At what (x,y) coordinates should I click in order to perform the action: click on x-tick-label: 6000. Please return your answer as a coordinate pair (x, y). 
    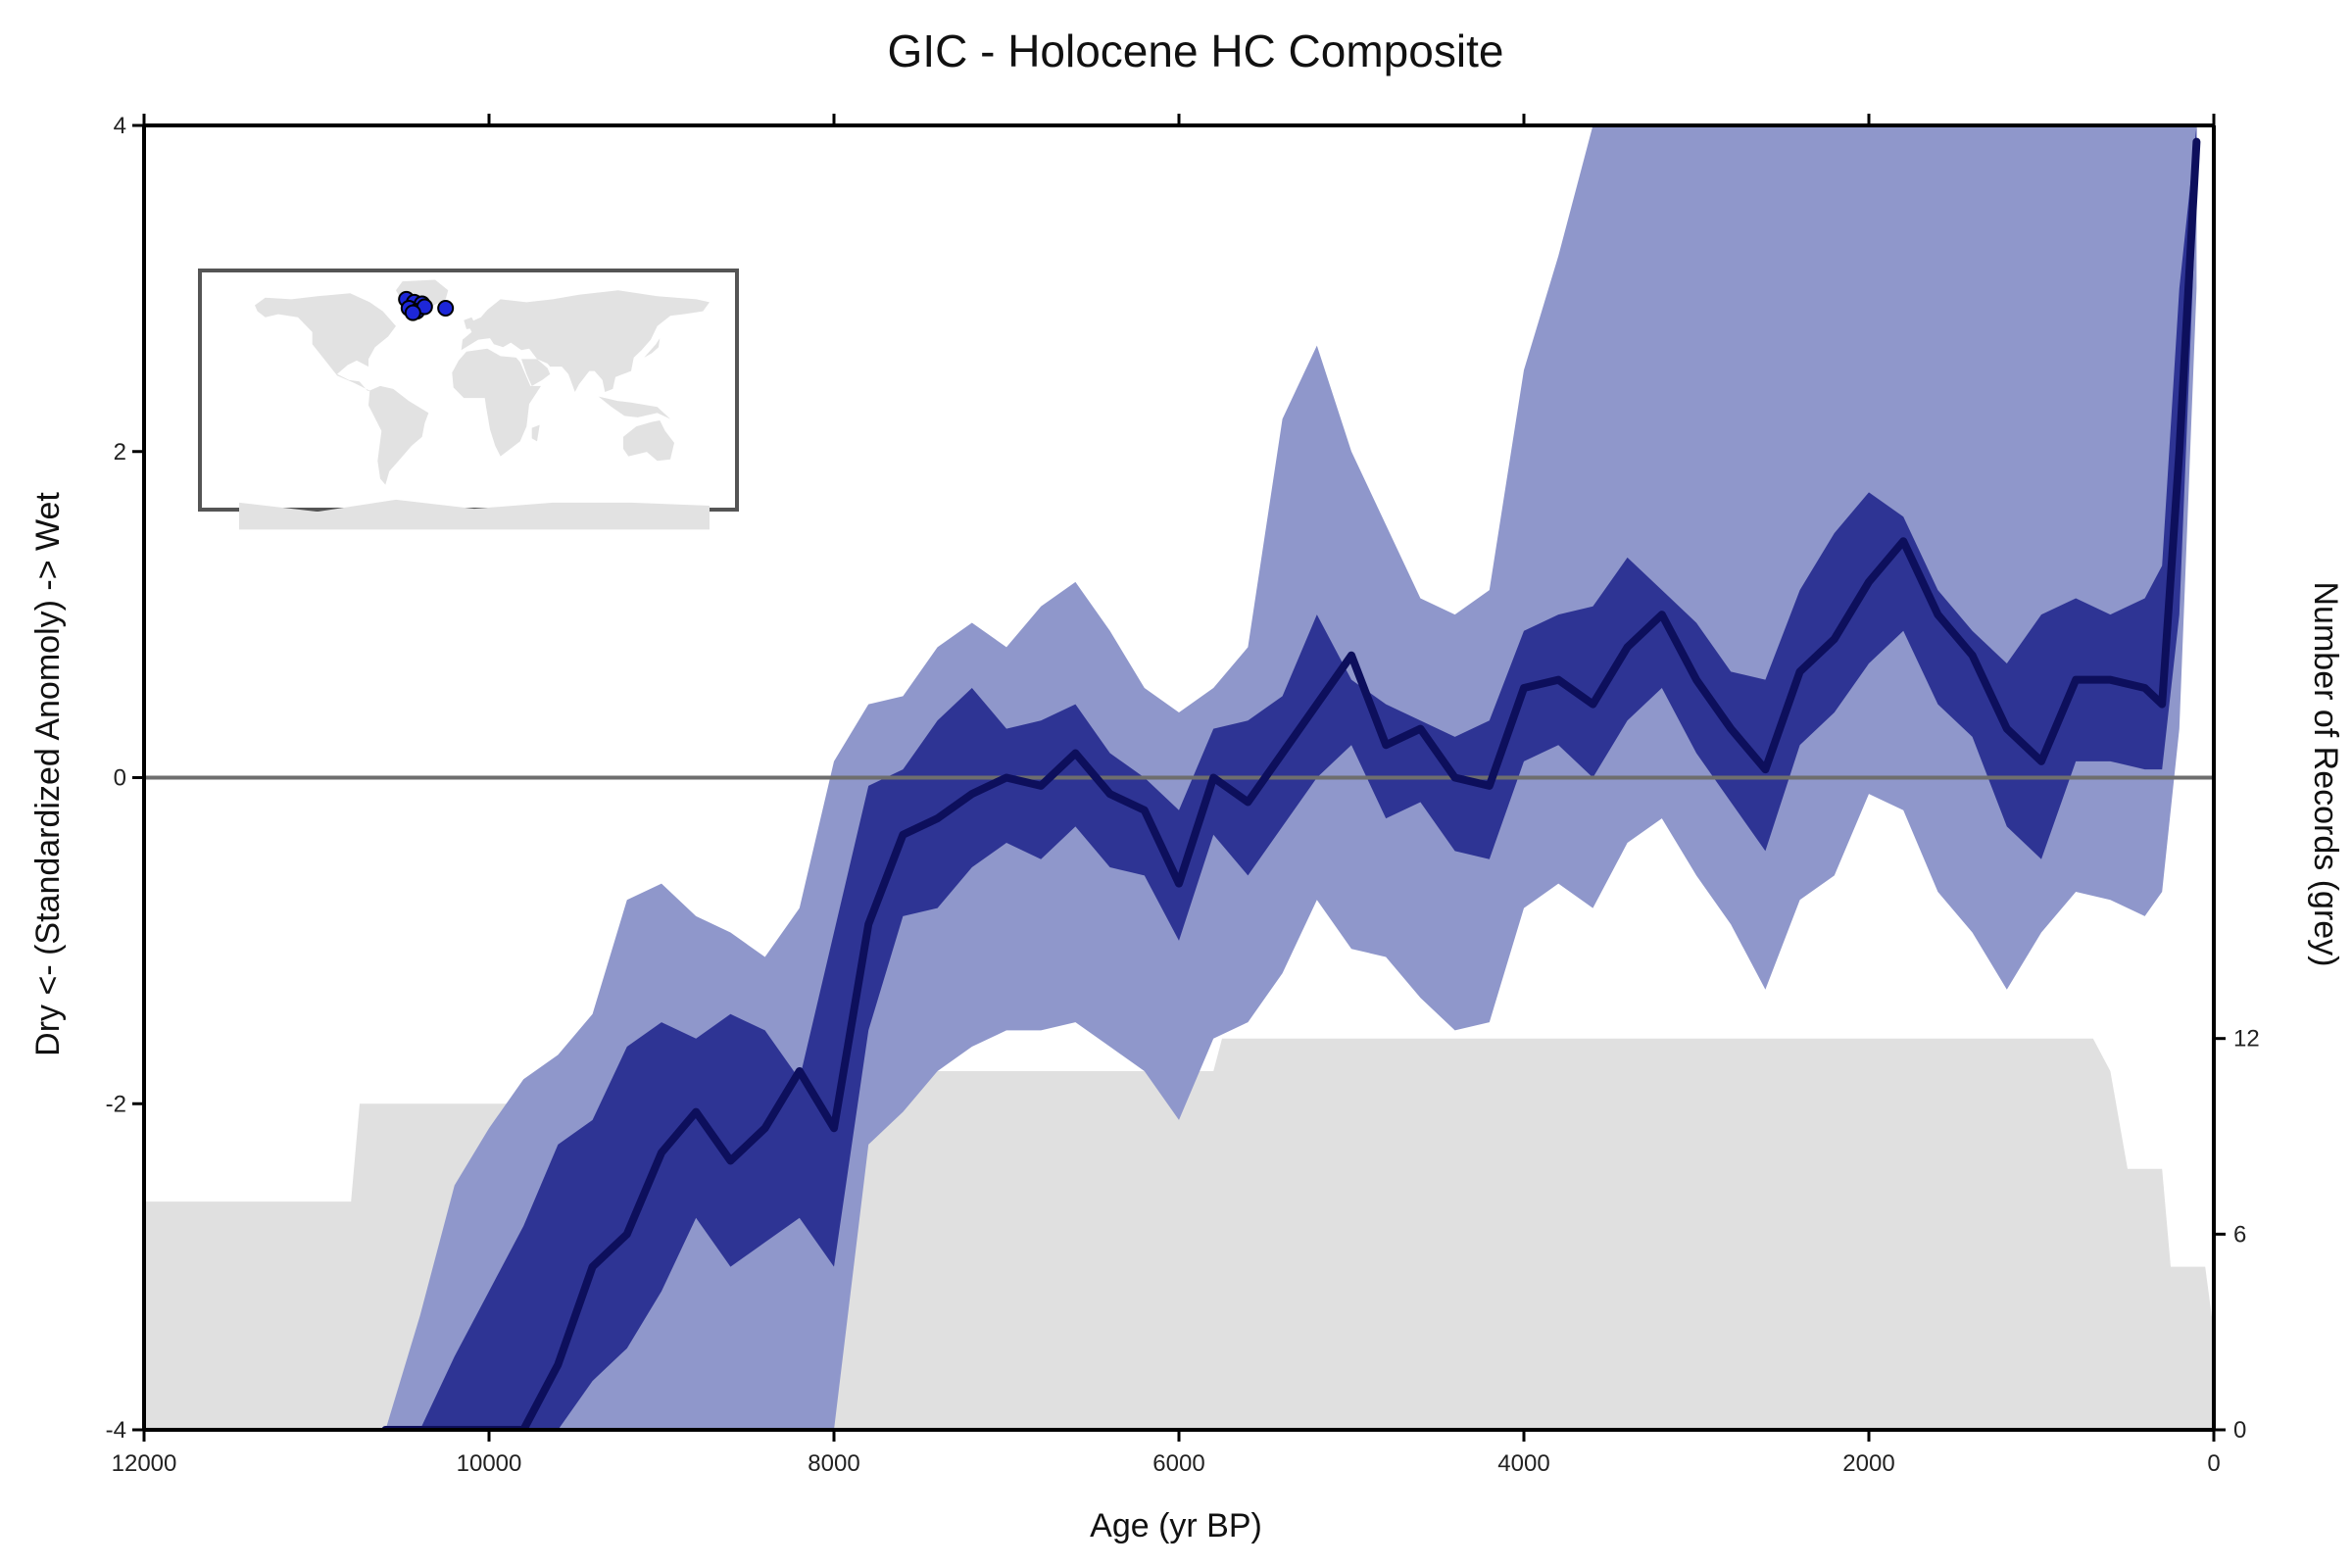
    Looking at the image, I should click on (1178, 1464).